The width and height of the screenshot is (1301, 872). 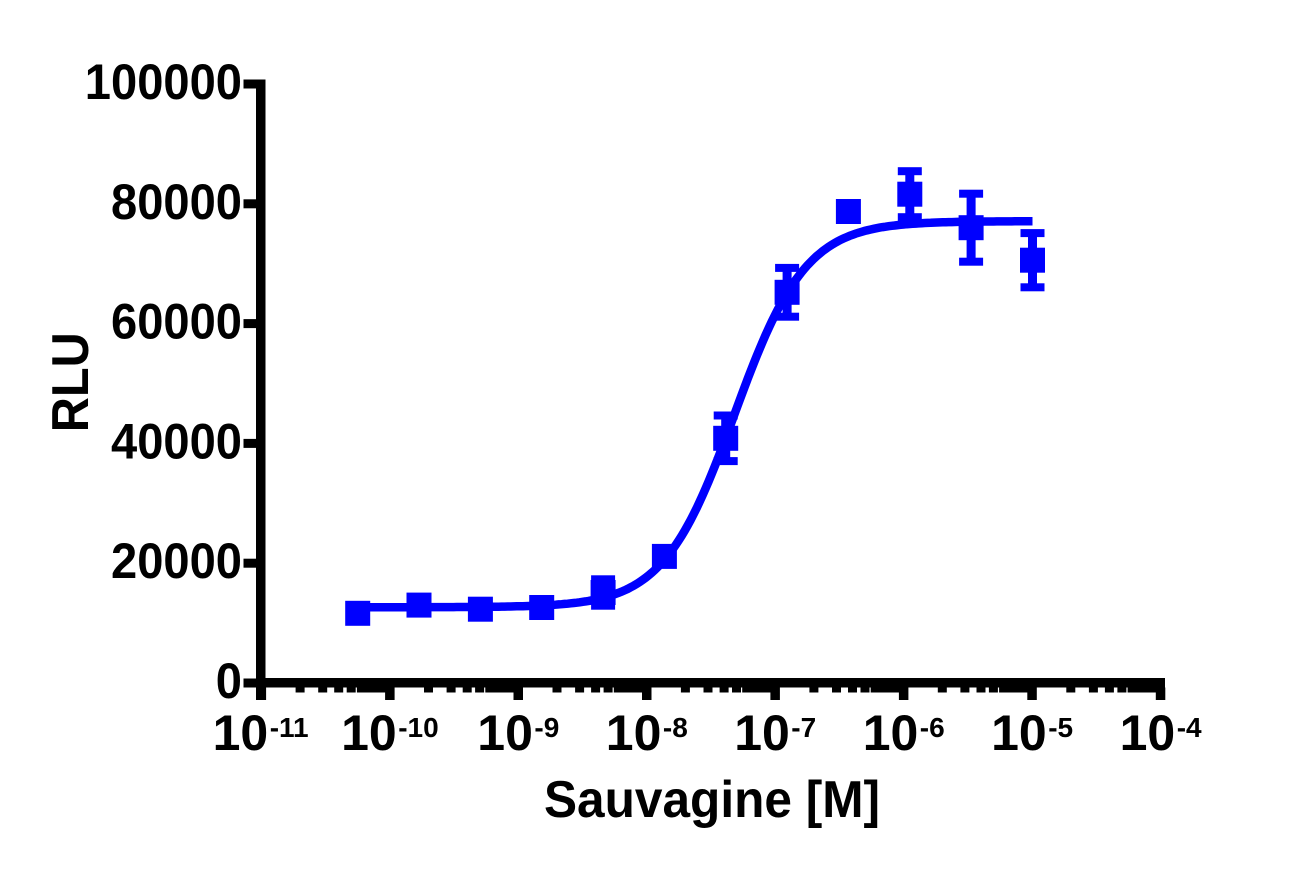 I want to click on svg-text: 20000, so click(x=176, y=561).